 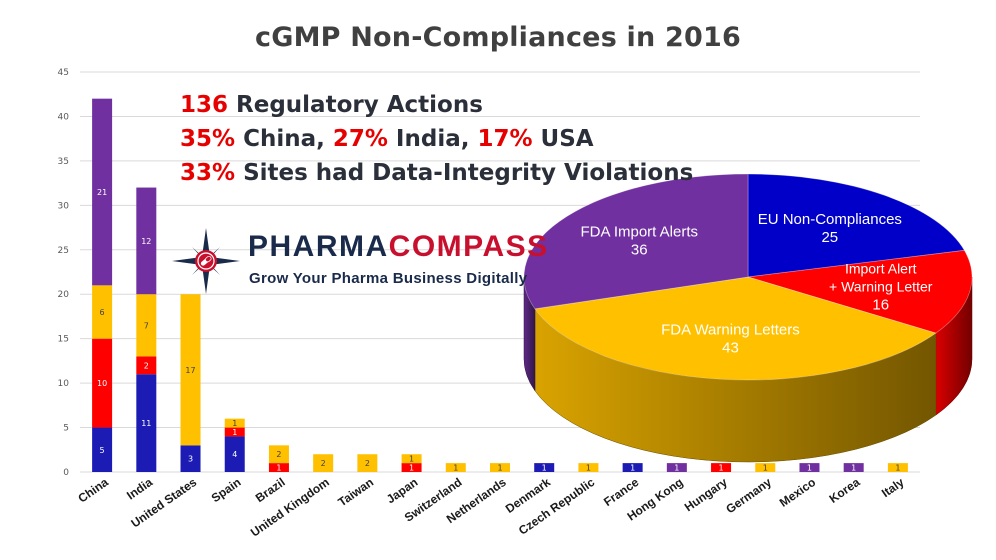 I want to click on highlight-number: 136, so click(x=204, y=105).